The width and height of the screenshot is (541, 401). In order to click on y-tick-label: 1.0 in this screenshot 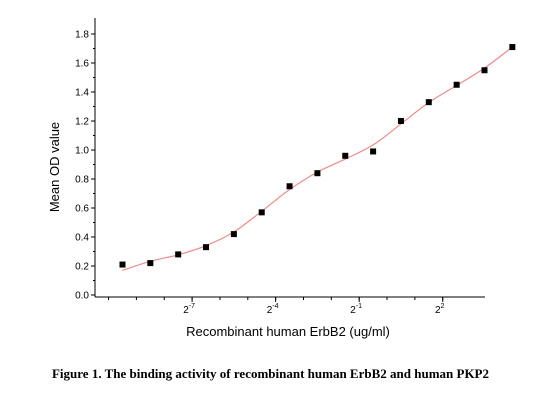, I will do `click(82, 151)`.